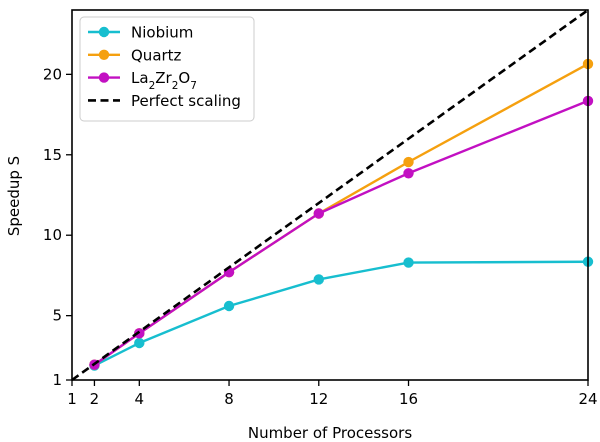 This screenshot has width=600, height=442. I want to click on legend-label-0: Niobium, so click(162, 33).